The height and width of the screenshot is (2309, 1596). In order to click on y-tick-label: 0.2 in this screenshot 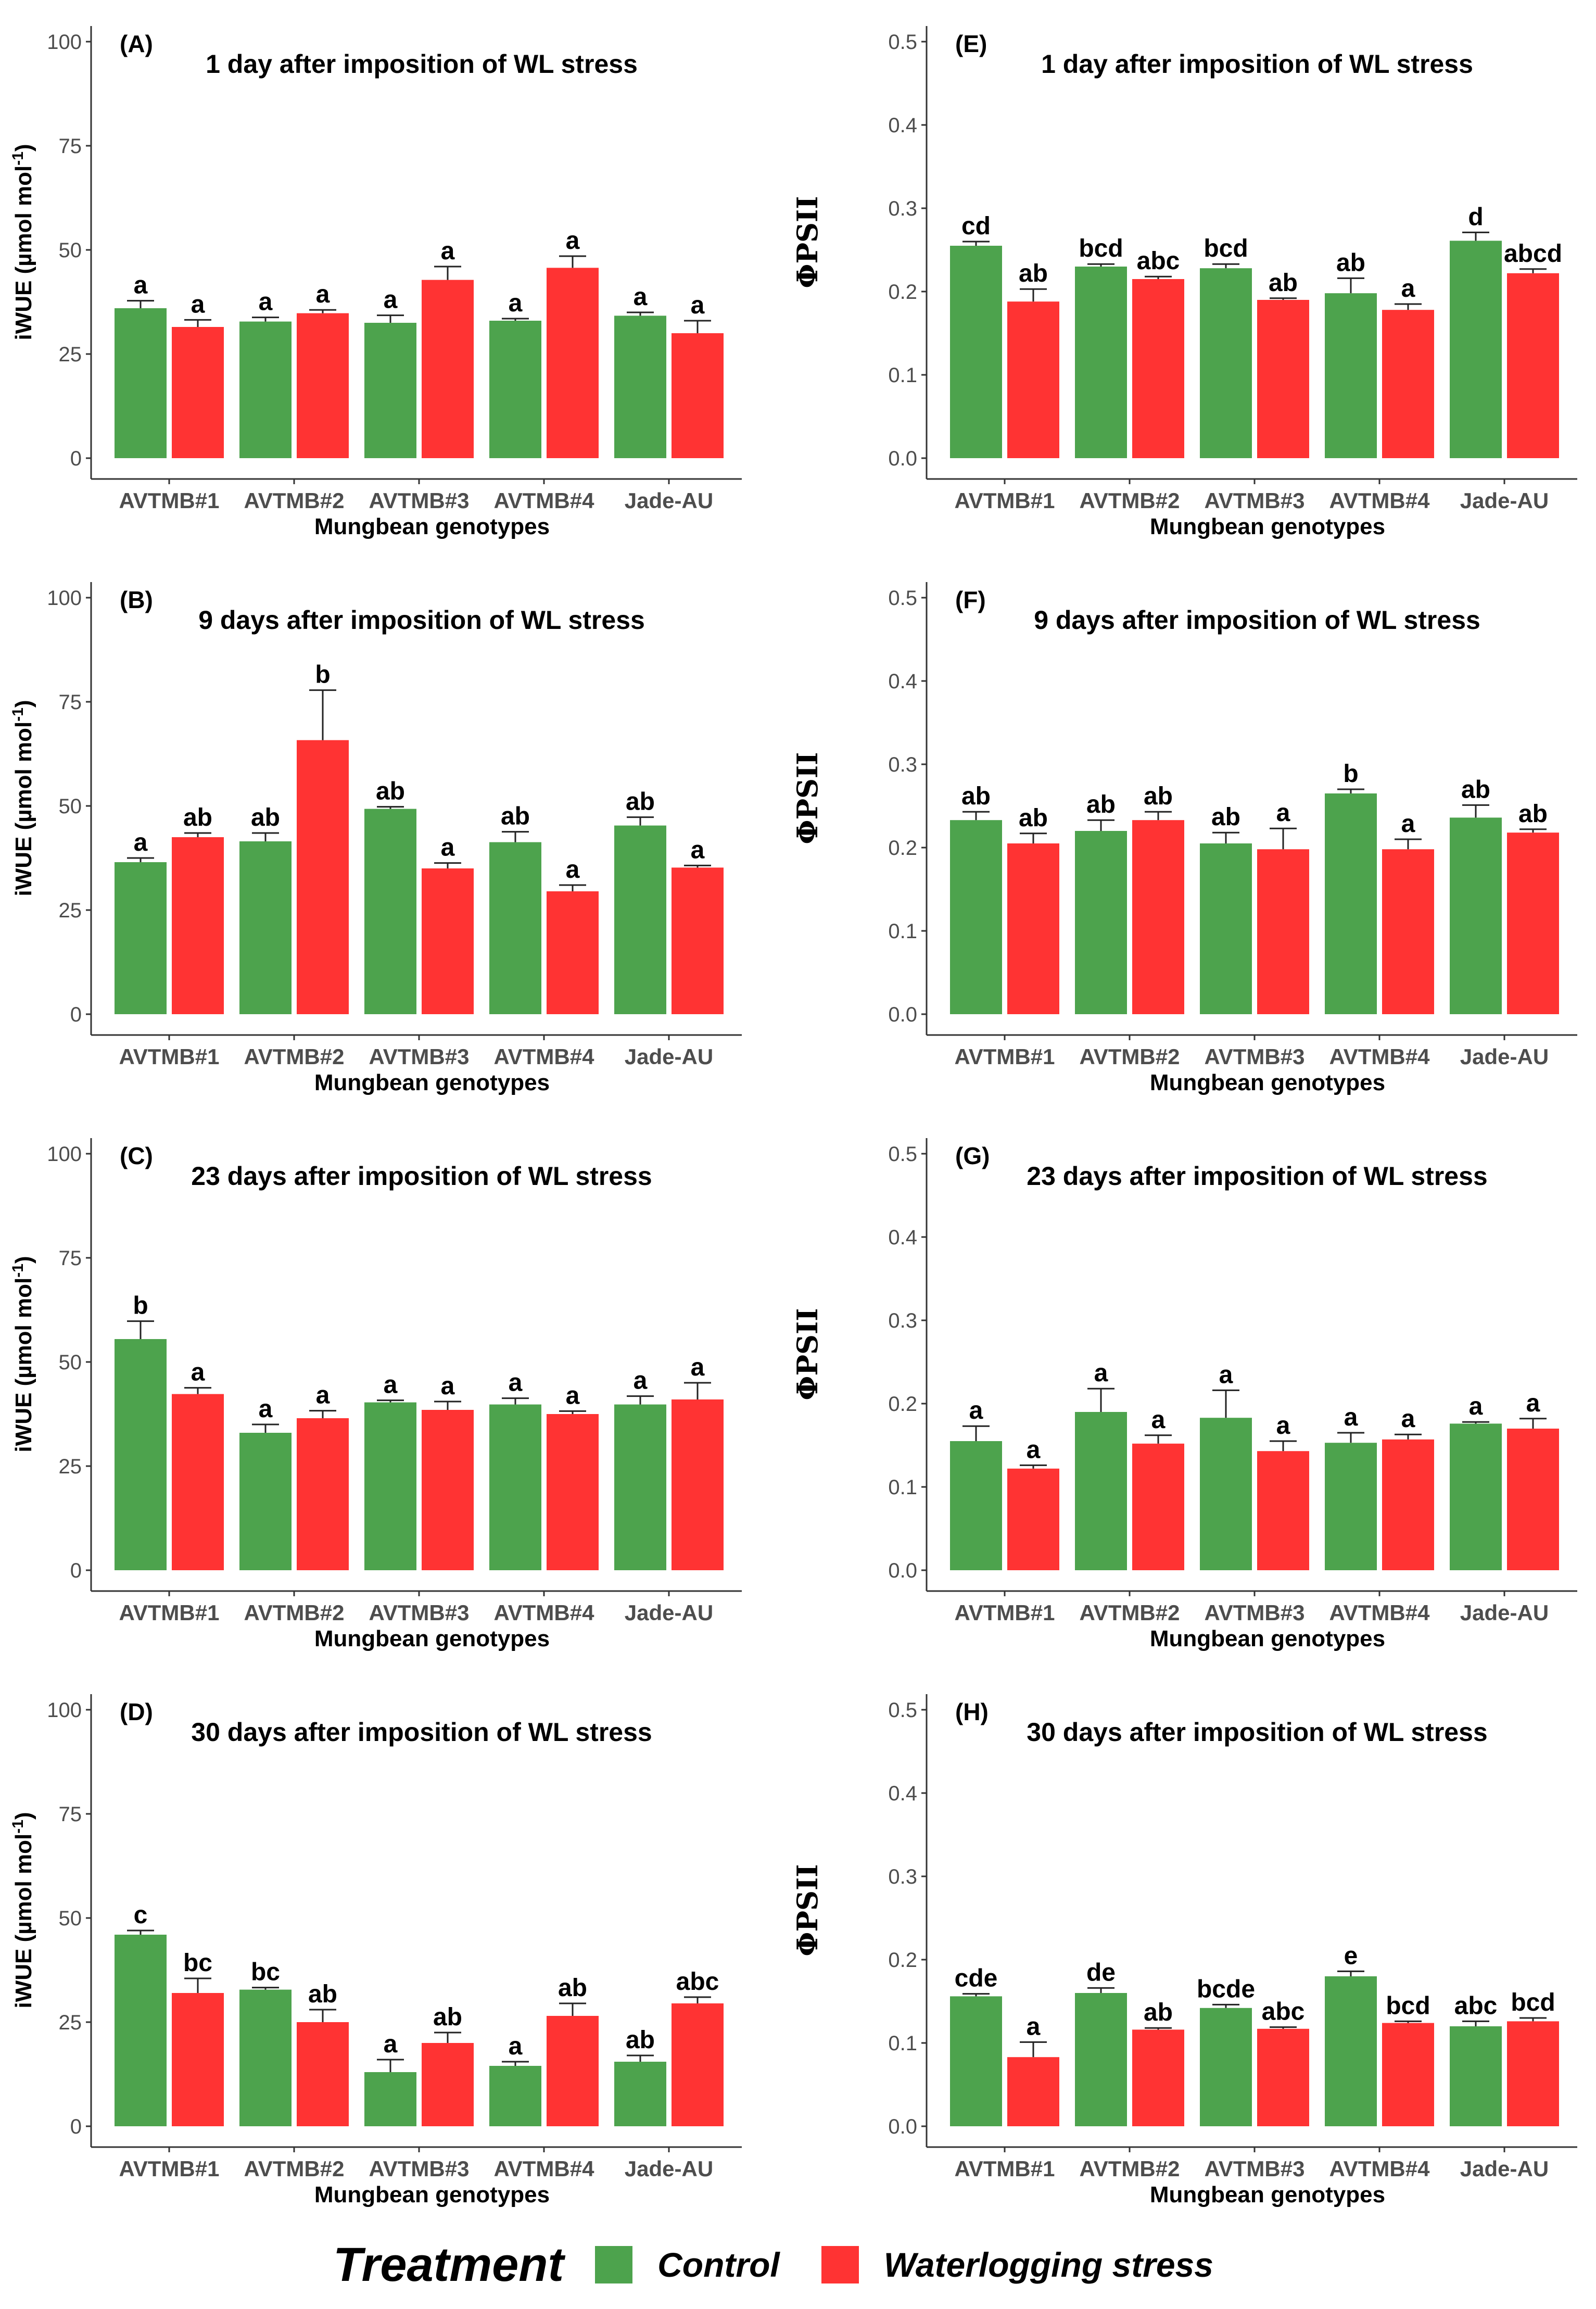, I will do `click(902, 1961)`.